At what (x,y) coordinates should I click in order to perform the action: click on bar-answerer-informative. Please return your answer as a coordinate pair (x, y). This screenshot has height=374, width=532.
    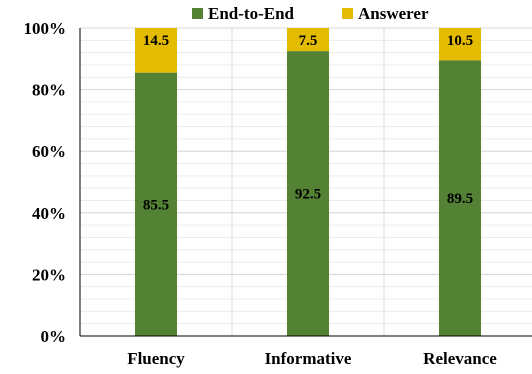
    Looking at the image, I should click on (308, 40).